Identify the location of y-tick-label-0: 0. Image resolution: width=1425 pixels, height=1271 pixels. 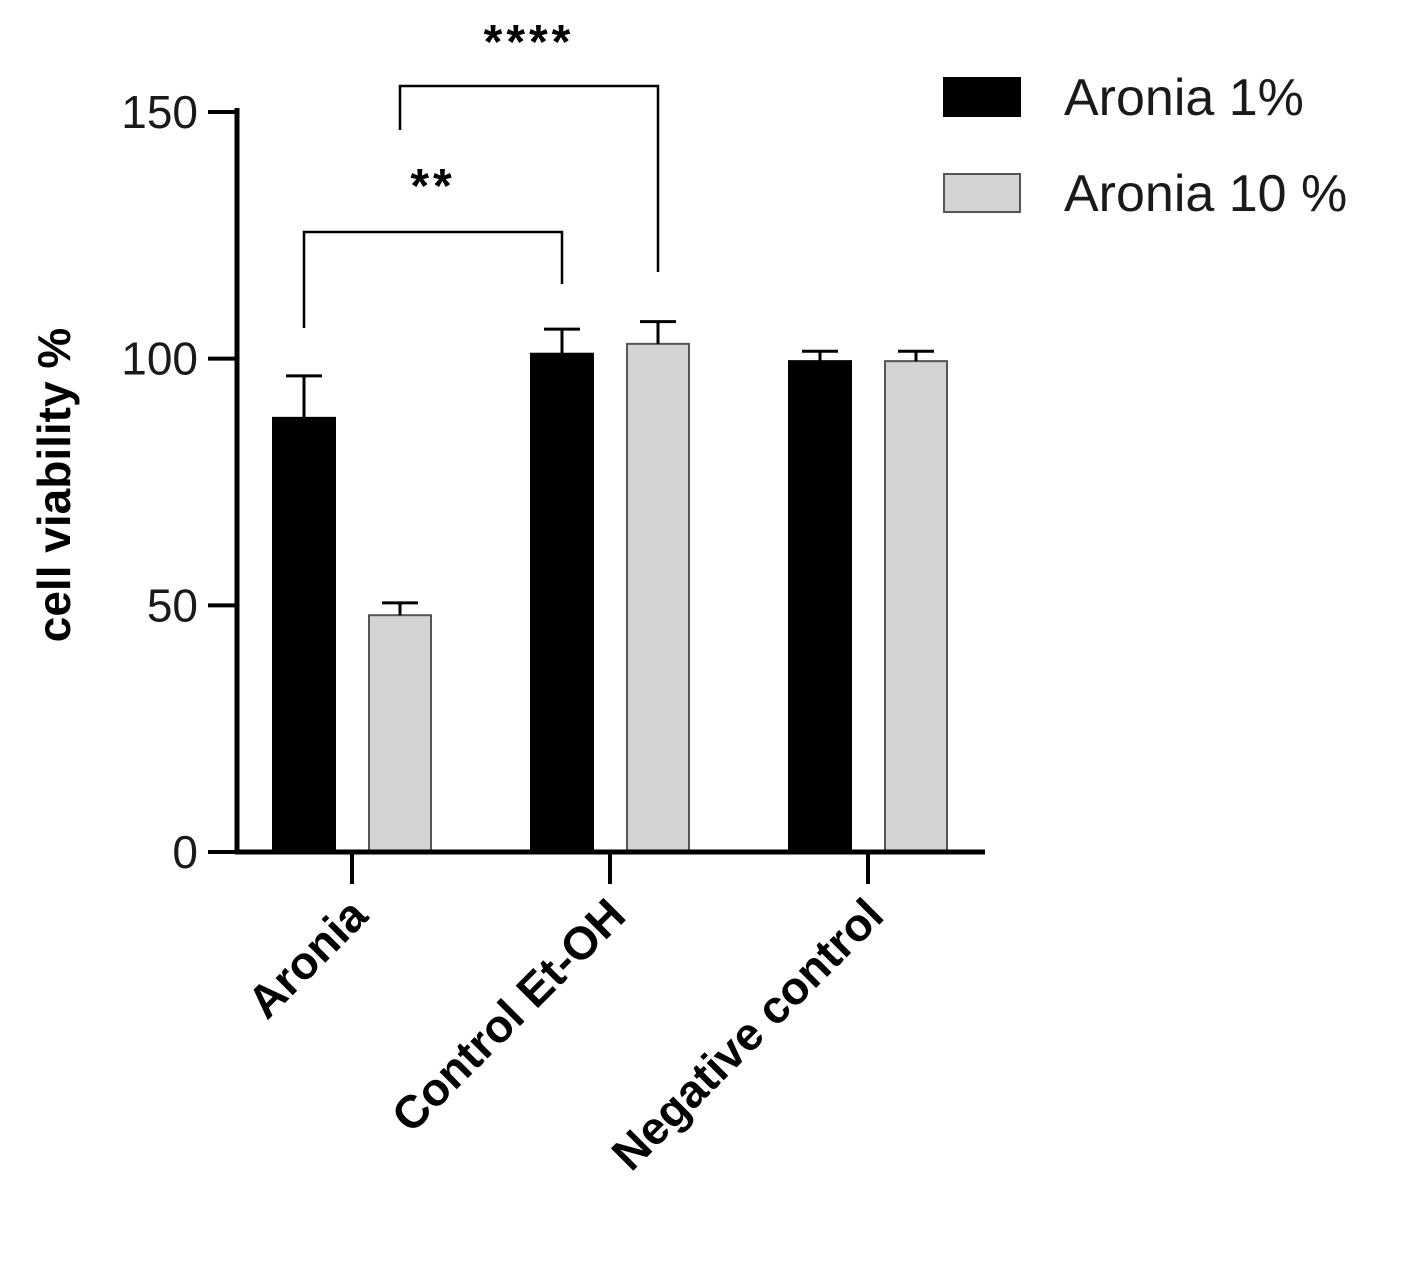
(185, 852).